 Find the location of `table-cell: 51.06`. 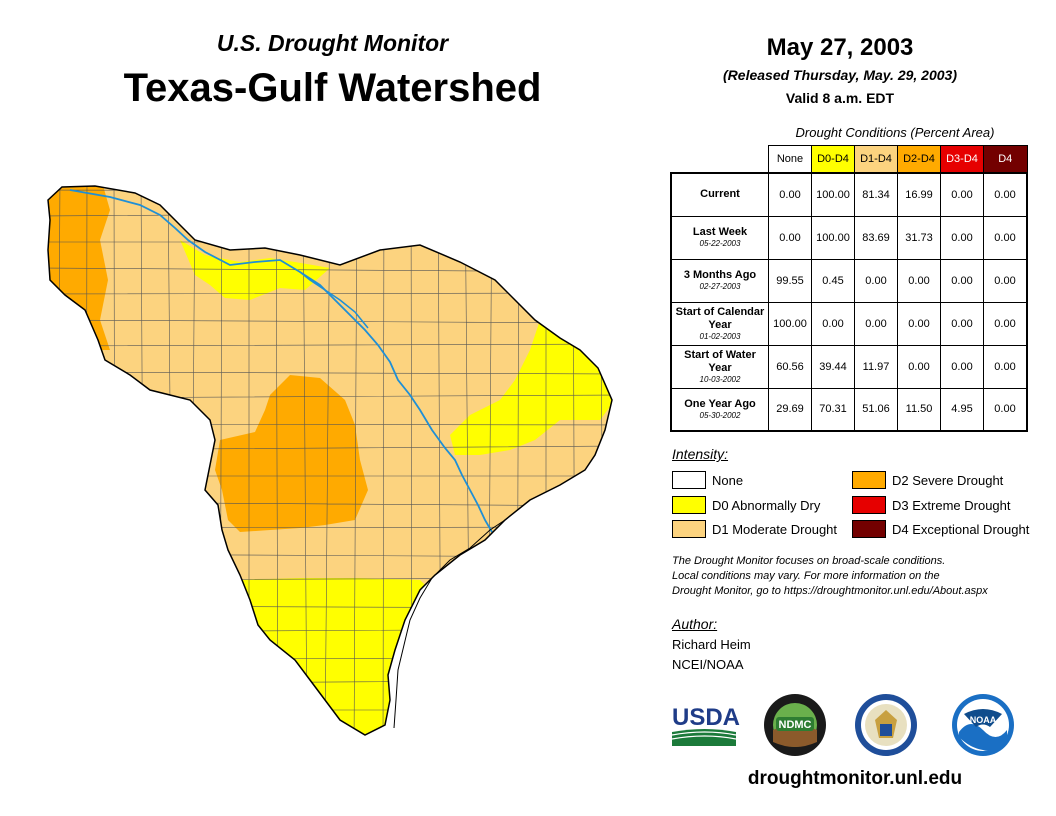

table-cell: 51.06 is located at coordinates (876, 409).